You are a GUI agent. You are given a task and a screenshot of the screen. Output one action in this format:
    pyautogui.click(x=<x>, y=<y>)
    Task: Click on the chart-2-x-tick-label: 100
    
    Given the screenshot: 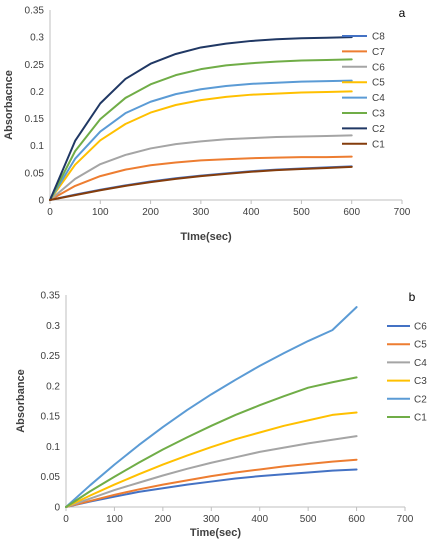 What is the action you would take?
    pyautogui.click(x=114, y=519)
    